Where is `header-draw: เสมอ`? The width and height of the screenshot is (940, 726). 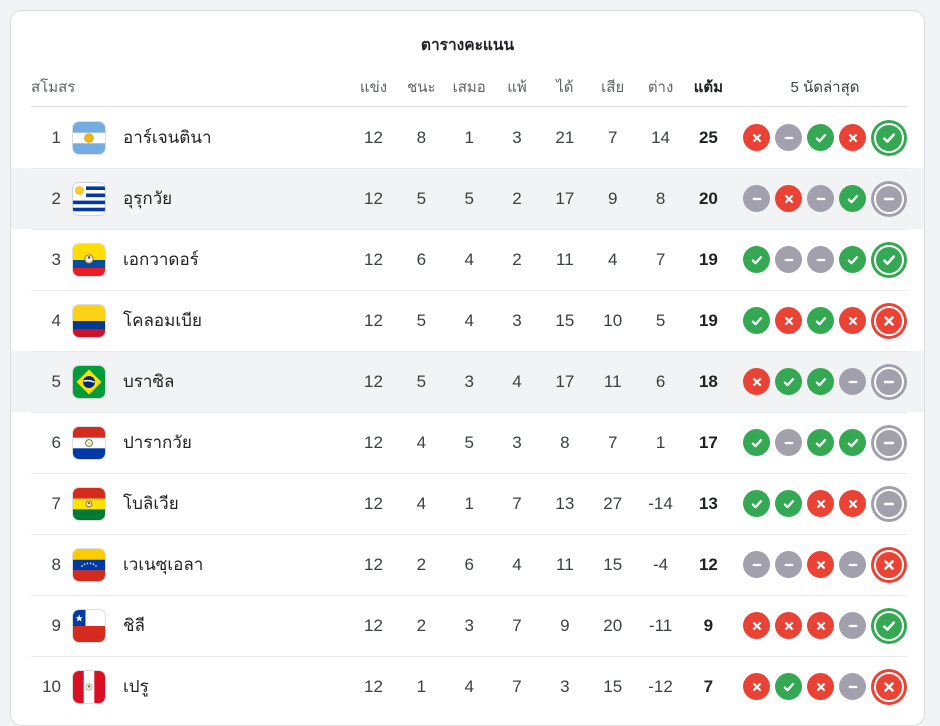
header-draw: เสมอ is located at coordinates (469, 87).